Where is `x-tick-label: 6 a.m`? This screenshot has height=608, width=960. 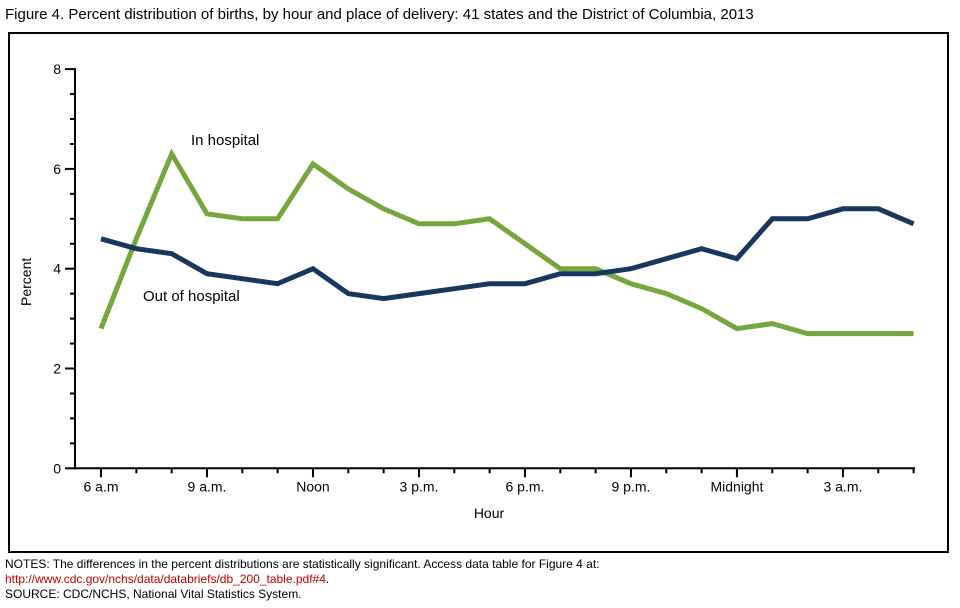 x-tick-label: 6 a.m is located at coordinates (100, 486).